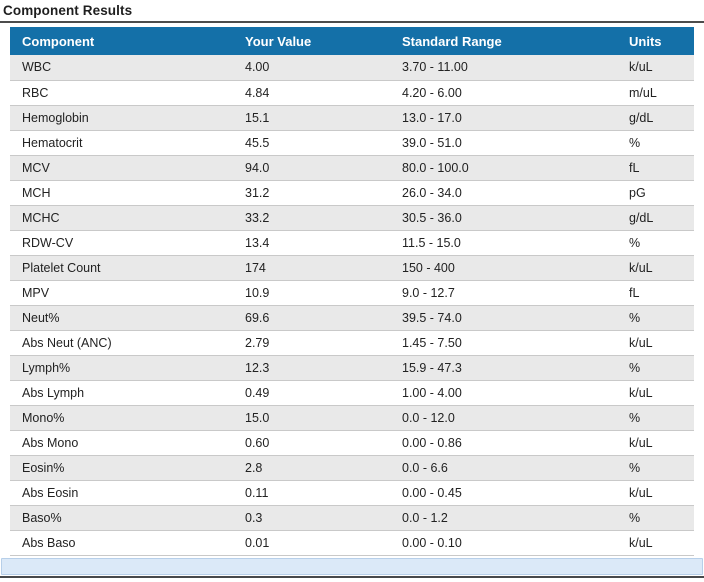 Image resolution: width=704 pixels, height=582 pixels. What do you see at coordinates (655, 93) in the screenshot?
I see `units-cell: m/uL` at bounding box center [655, 93].